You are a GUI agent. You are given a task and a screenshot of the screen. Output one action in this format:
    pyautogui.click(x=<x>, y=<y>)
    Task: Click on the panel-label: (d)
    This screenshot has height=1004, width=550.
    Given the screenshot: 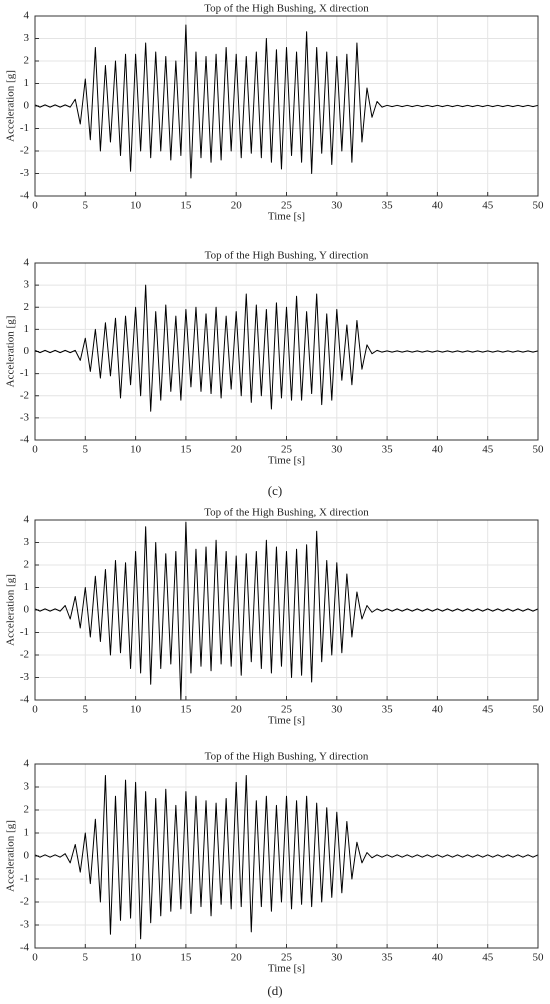 What is the action you would take?
    pyautogui.click(x=274, y=990)
    